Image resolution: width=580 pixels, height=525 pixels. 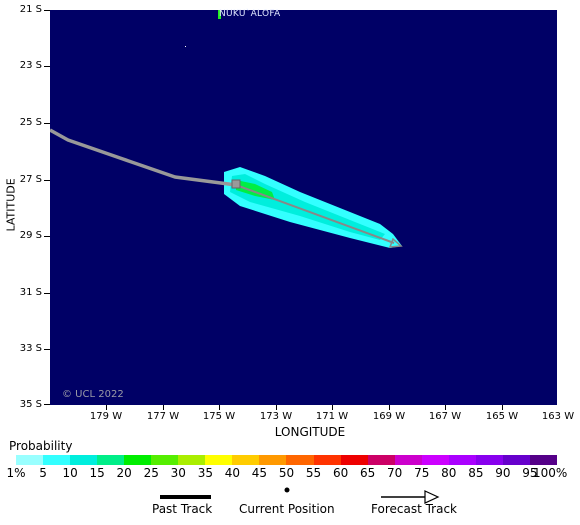 What do you see at coordinates (30, 9) in the screenshot?
I see `lat-tick-label: 21 S` at bounding box center [30, 9].